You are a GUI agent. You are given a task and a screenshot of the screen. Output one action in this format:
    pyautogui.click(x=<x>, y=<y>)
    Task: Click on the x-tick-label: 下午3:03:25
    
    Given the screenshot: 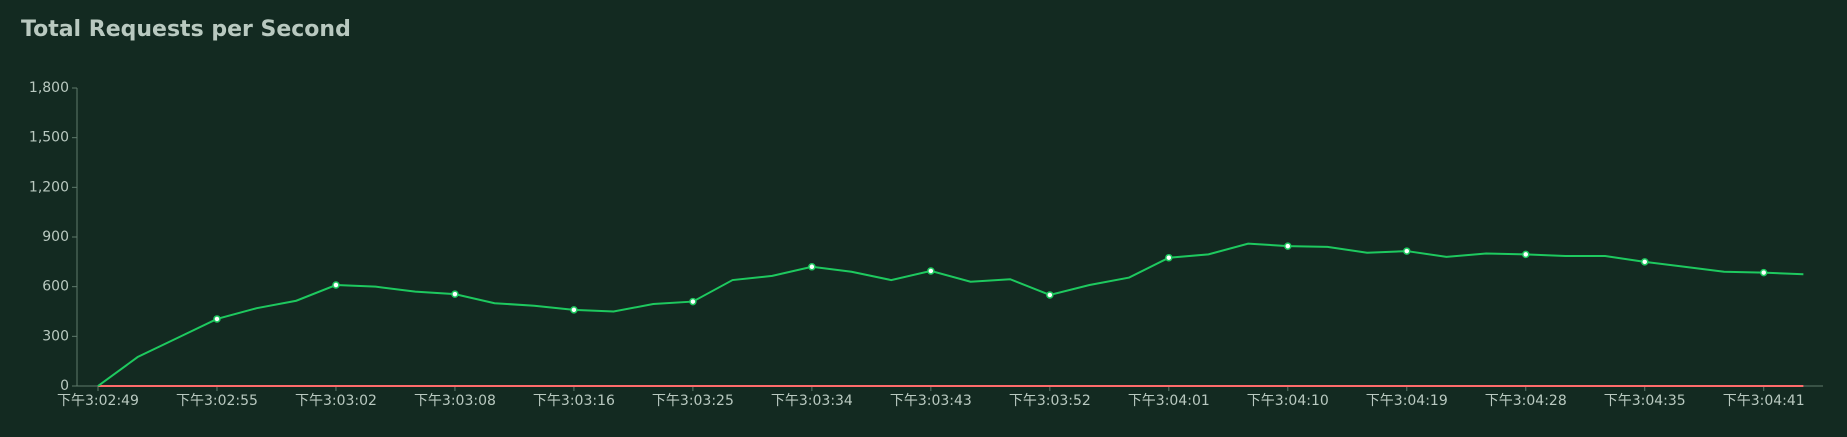 What is the action you would take?
    pyautogui.click(x=693, y=401)
    